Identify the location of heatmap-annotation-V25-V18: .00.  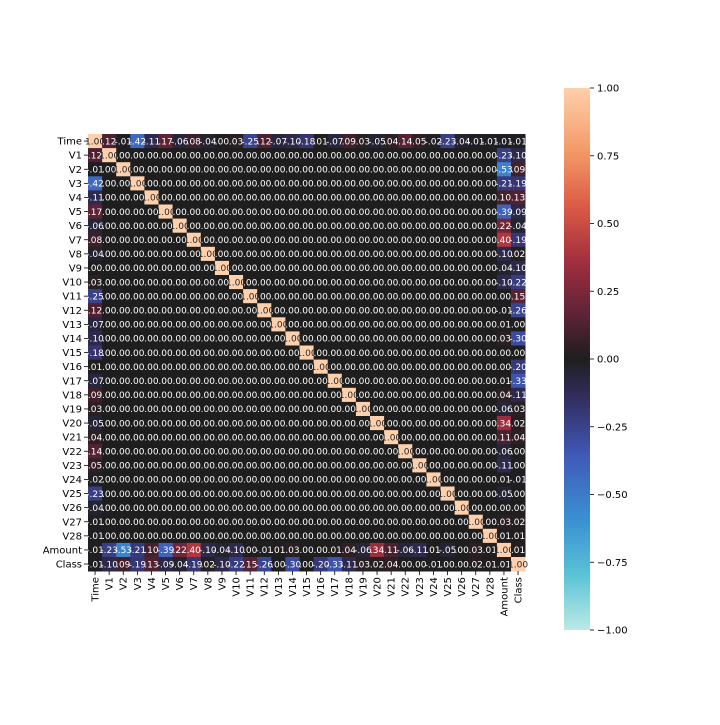
(349, 495).